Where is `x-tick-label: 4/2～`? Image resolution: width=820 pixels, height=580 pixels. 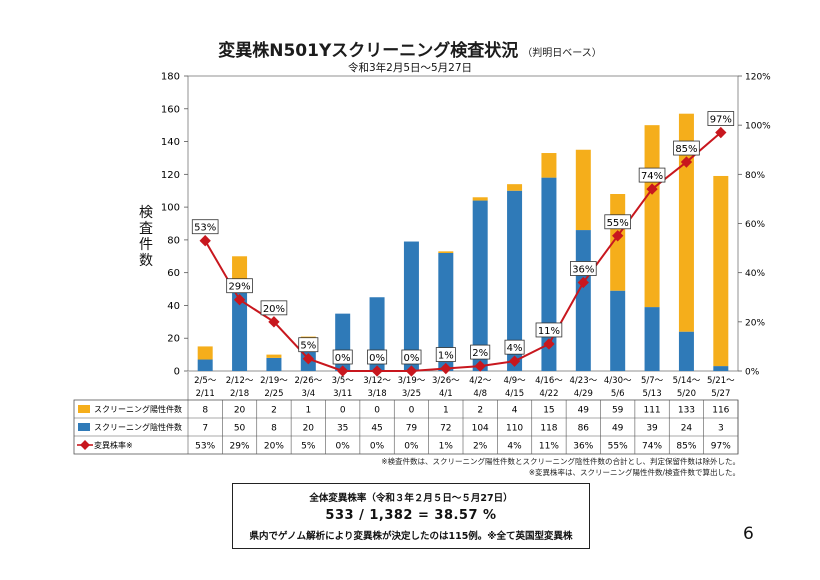 x-tick-label: 4/2～ is located at coordinates (480, 381).